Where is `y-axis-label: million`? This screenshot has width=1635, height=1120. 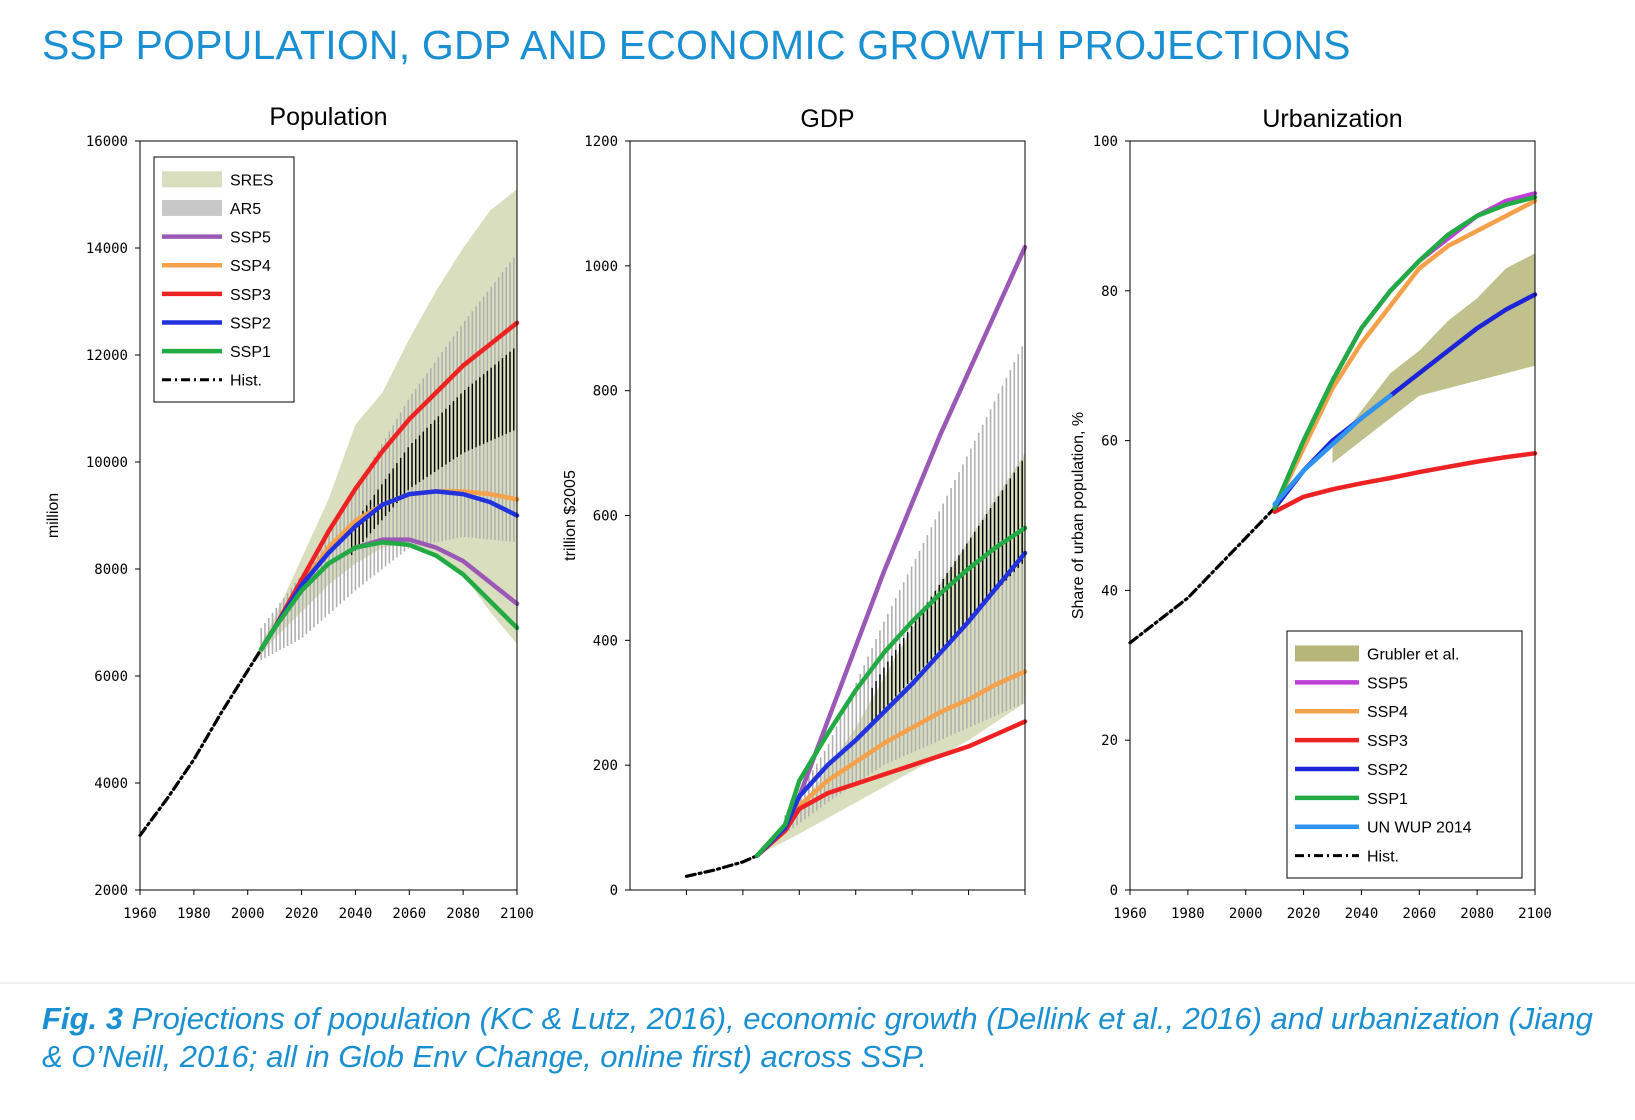 y-axis-label: million is located at coordinates (53, 515).